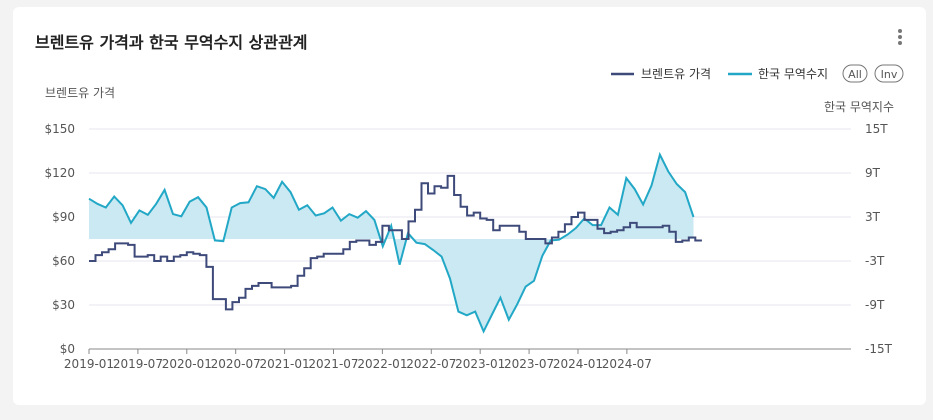 The height and width of the screenshot is (420, 933). What do you see at coordinates (333, 364) in the screenshot?
I see `x-tick-label: 2021-07` at bounding box center [333, 364].